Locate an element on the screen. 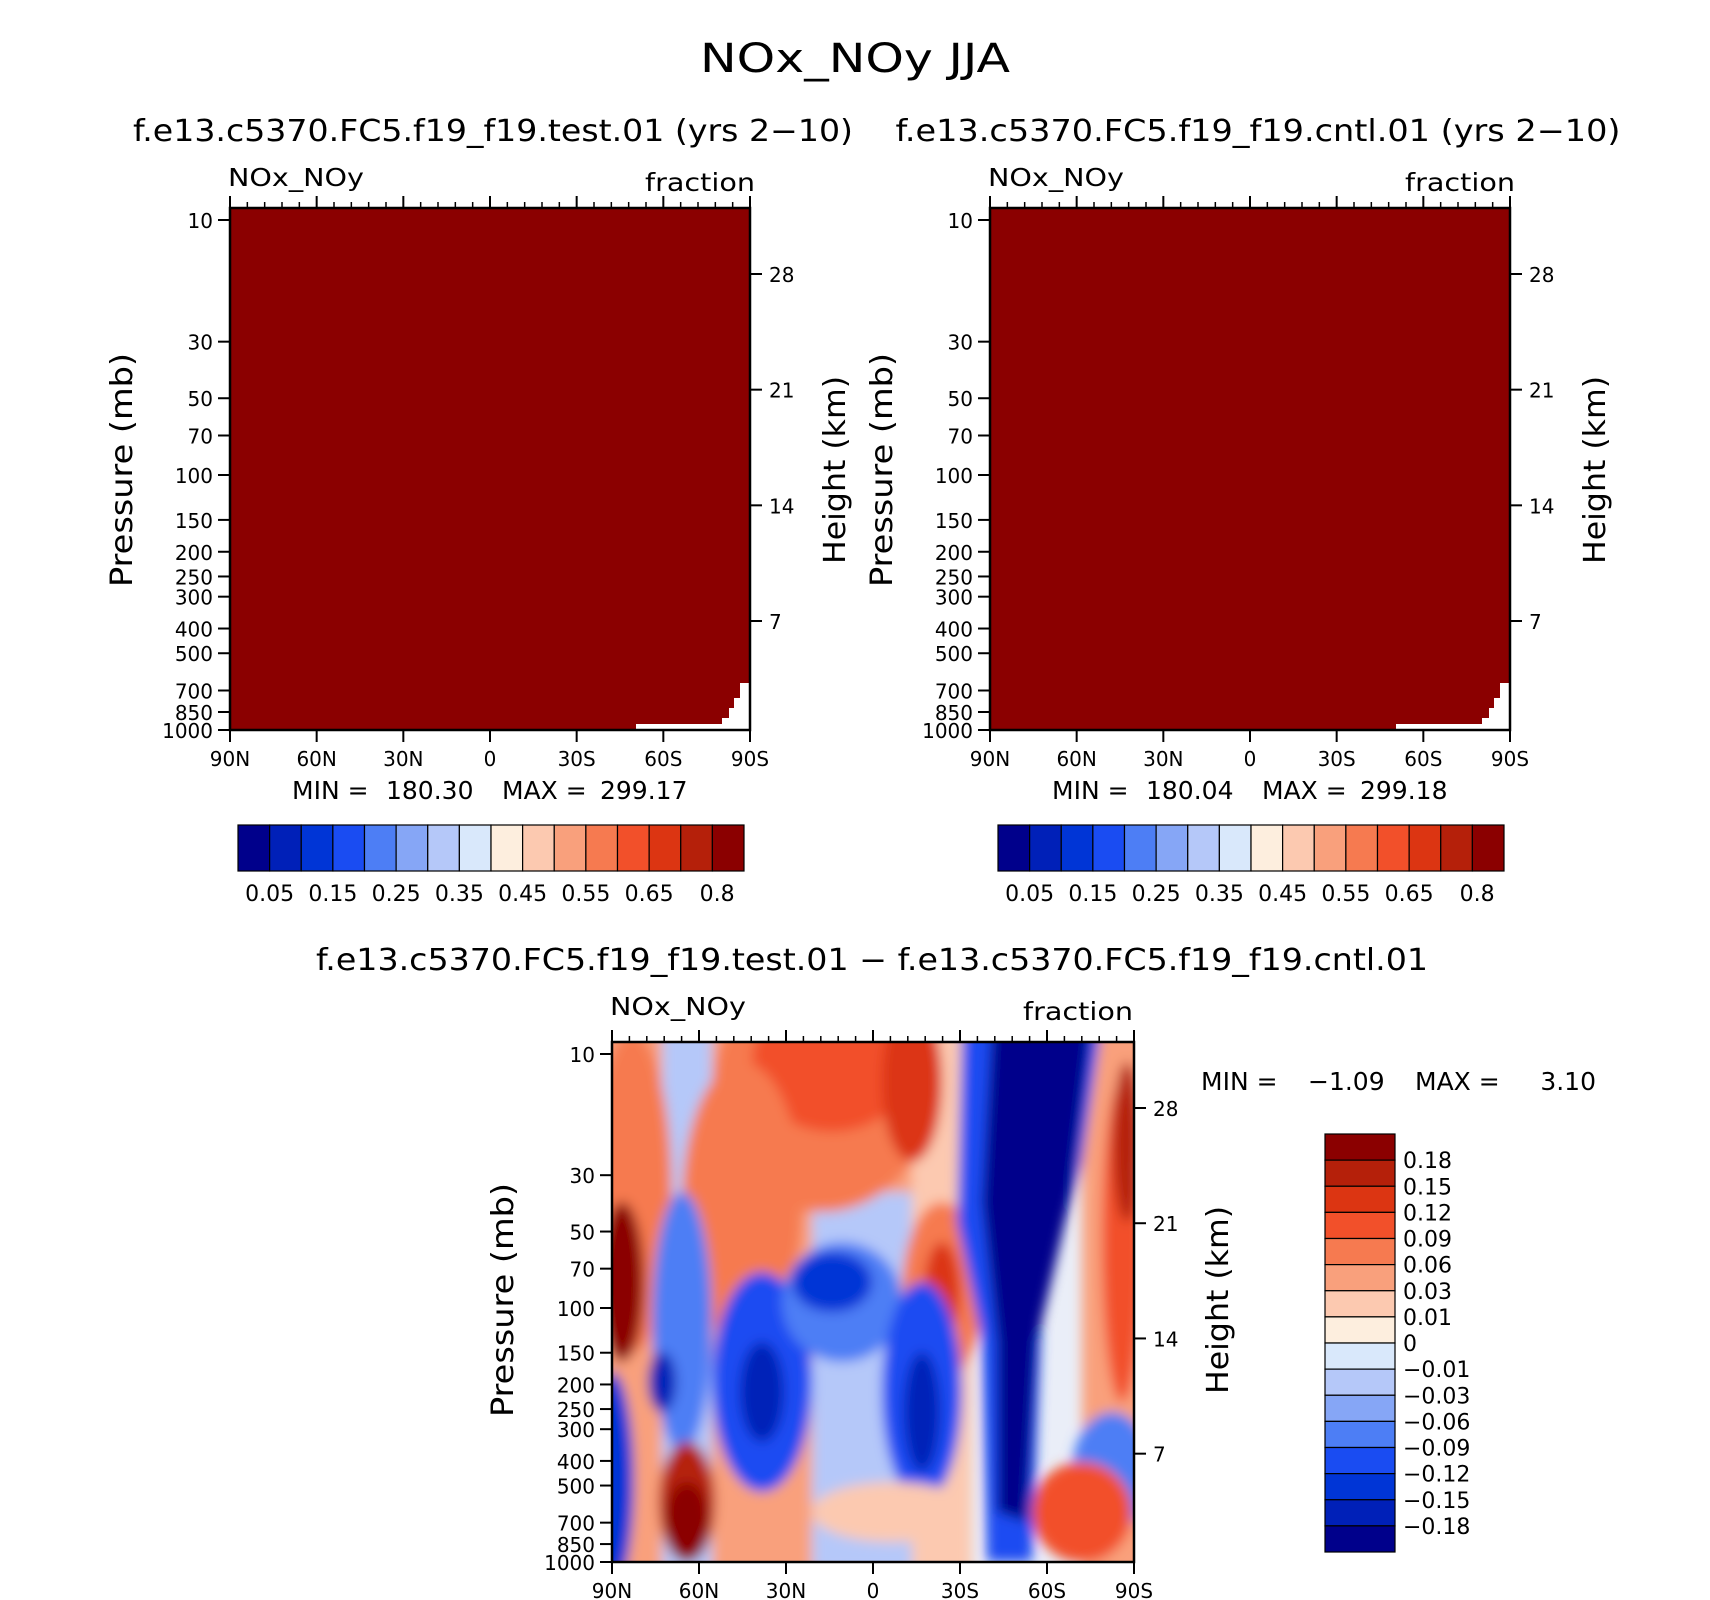 The height and width of the screenshot is (1600, 1710). colorbar-label: −0.18 is located at coordinates (1436, 1527).